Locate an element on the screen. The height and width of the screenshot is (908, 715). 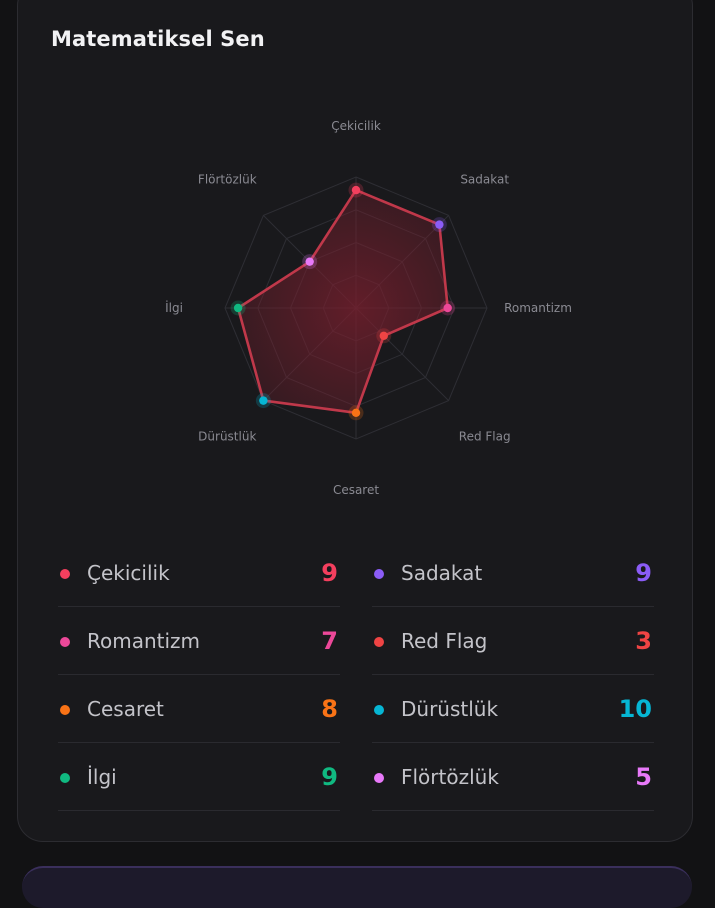
radar-axis-label: Cesaret is located at coordinates (356, 490).